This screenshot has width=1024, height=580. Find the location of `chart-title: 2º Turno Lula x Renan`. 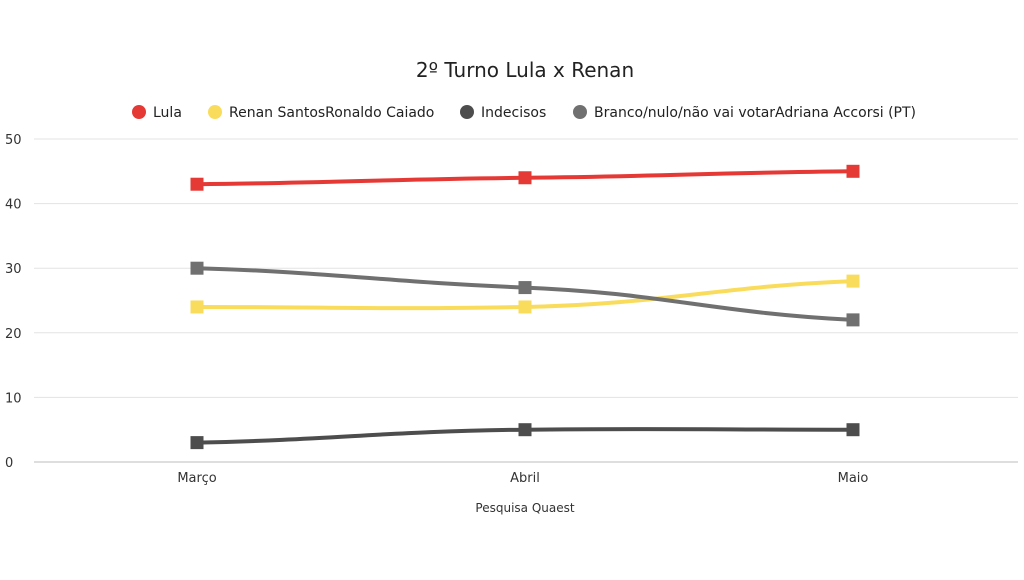

chart-title: 2º Turno Lula x Renan is located at coordinates (525, 70).